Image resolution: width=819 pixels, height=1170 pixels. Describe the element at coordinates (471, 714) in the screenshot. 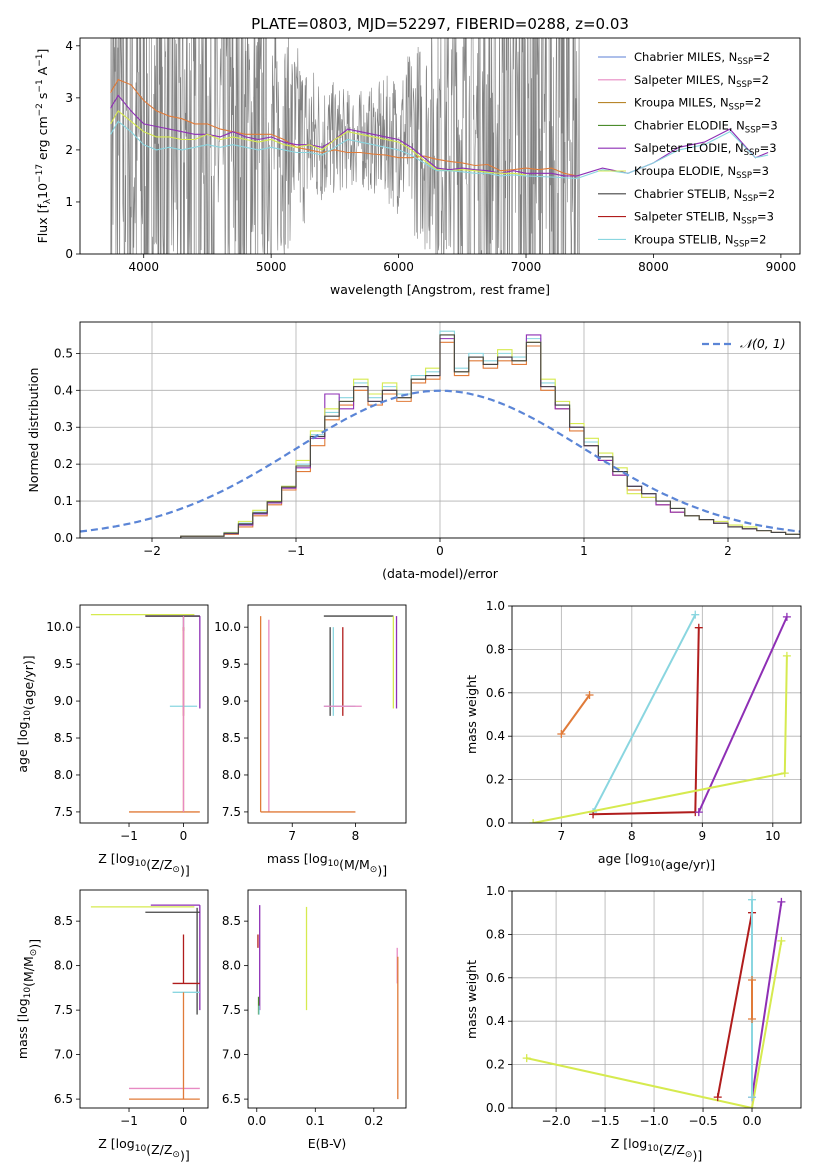

I see `y-axis-label: mass weight` at that location.